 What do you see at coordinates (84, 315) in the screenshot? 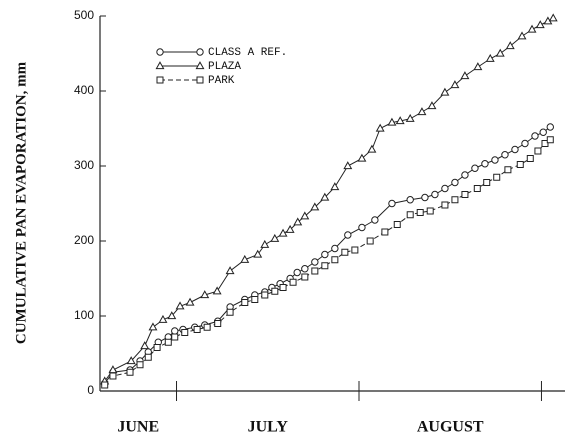
I see `y-tick-label: 100` at bounding box center [84, 315].